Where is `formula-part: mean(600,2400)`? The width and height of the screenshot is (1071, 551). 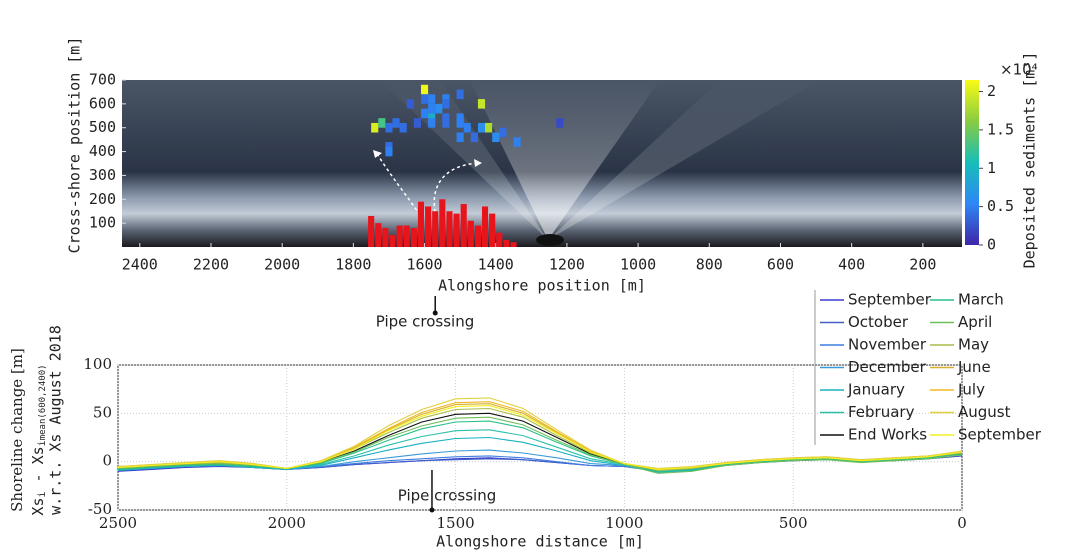
formula-part: mean(600,2400) is located at coordinates (43, 402).